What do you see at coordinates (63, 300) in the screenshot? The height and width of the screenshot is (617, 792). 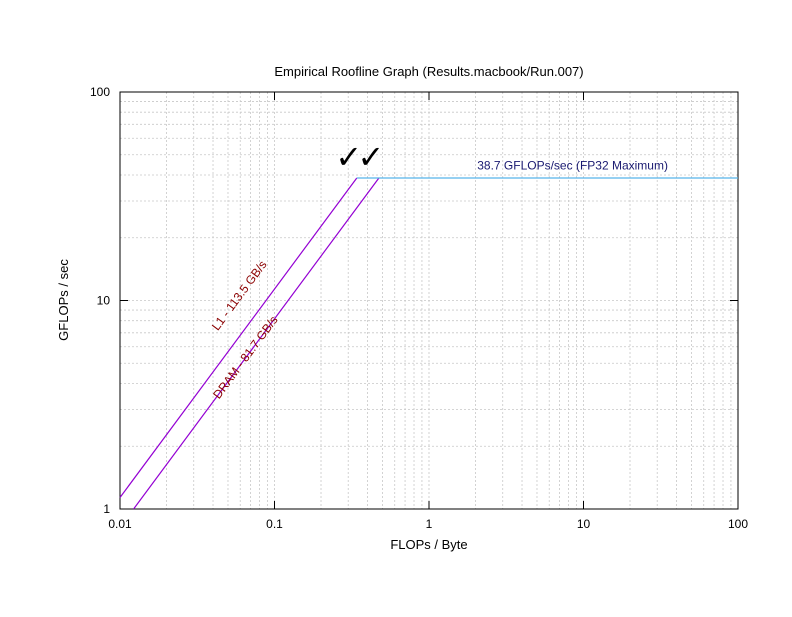 I see `y-axis-label: GFLOPs / sec` at bounding box center [63, 300].